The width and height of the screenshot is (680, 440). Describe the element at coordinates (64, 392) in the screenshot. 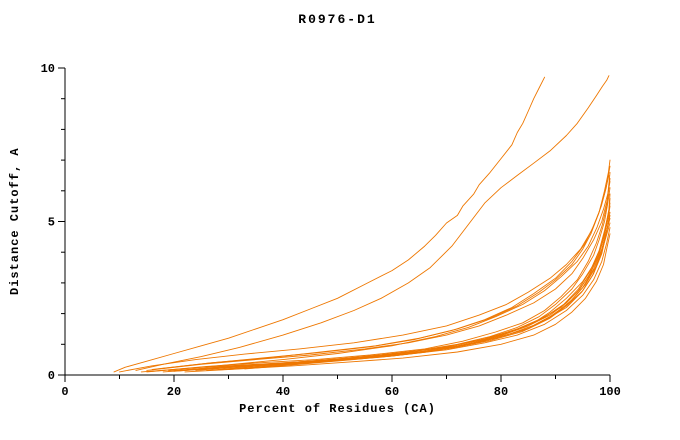

I see `x-tick-label: 0` at that location.